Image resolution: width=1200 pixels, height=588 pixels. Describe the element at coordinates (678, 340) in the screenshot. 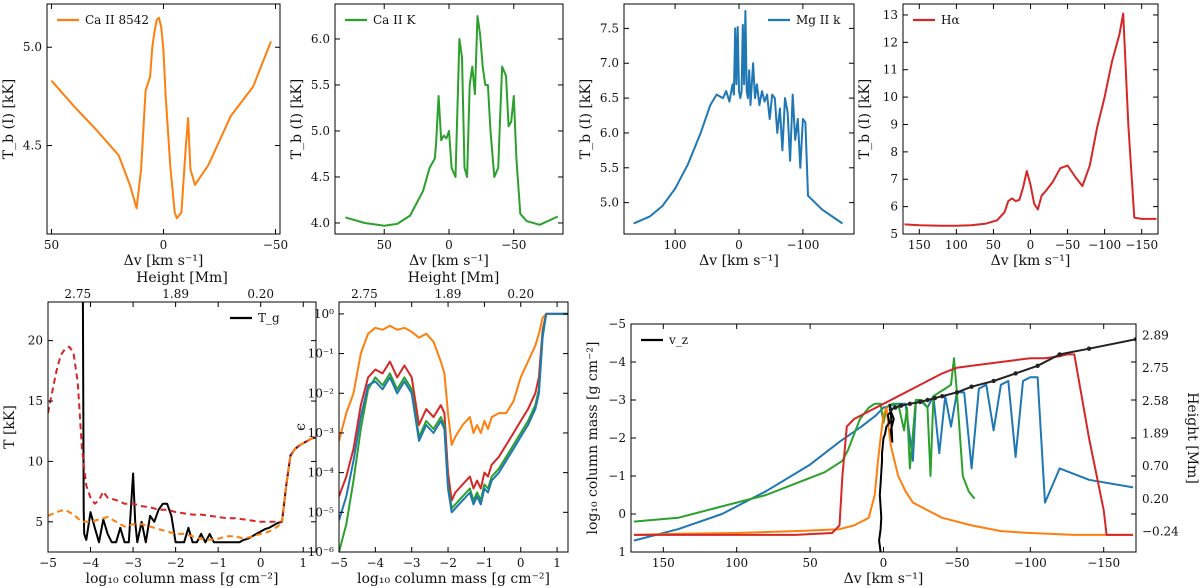

I see `p7-legend-label: v_z` at that location.